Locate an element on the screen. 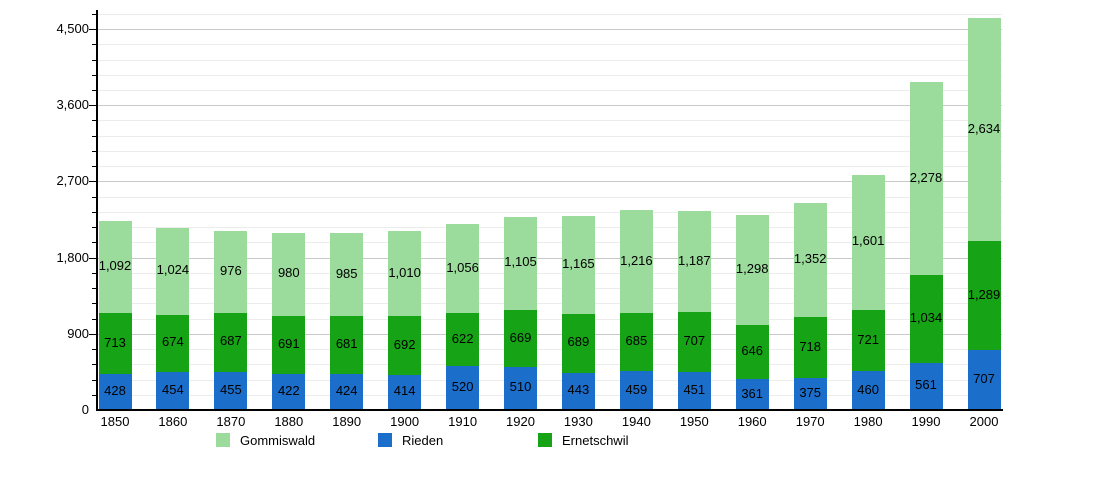 The width and height of the screenshot is (1100, 500). bar-value-label: 510 is located at coordinates (520, 387).